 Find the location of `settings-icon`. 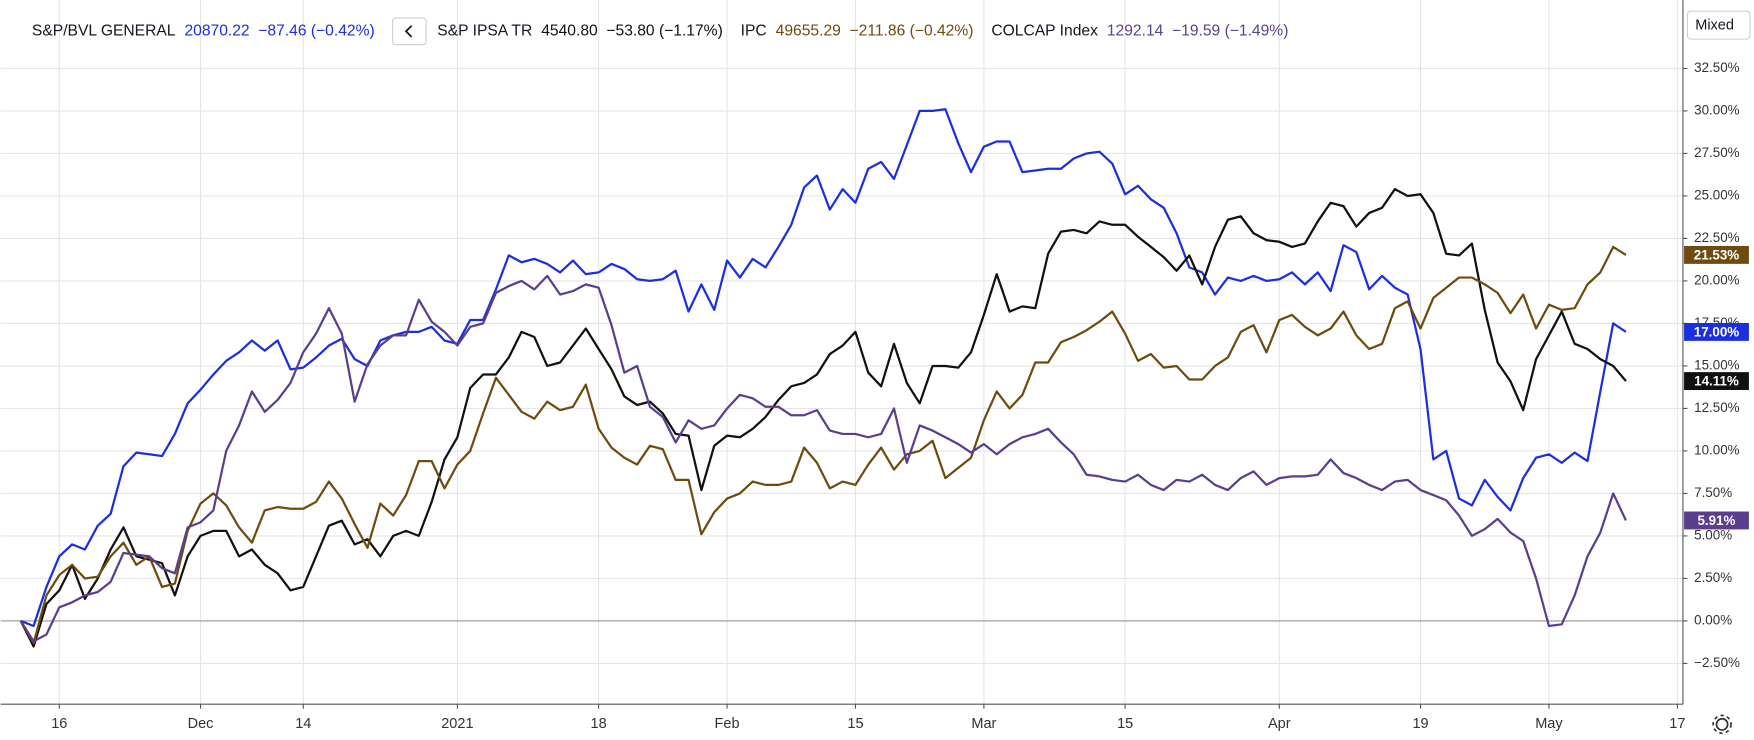

settings-icon is located at coordinates (1722, 724).